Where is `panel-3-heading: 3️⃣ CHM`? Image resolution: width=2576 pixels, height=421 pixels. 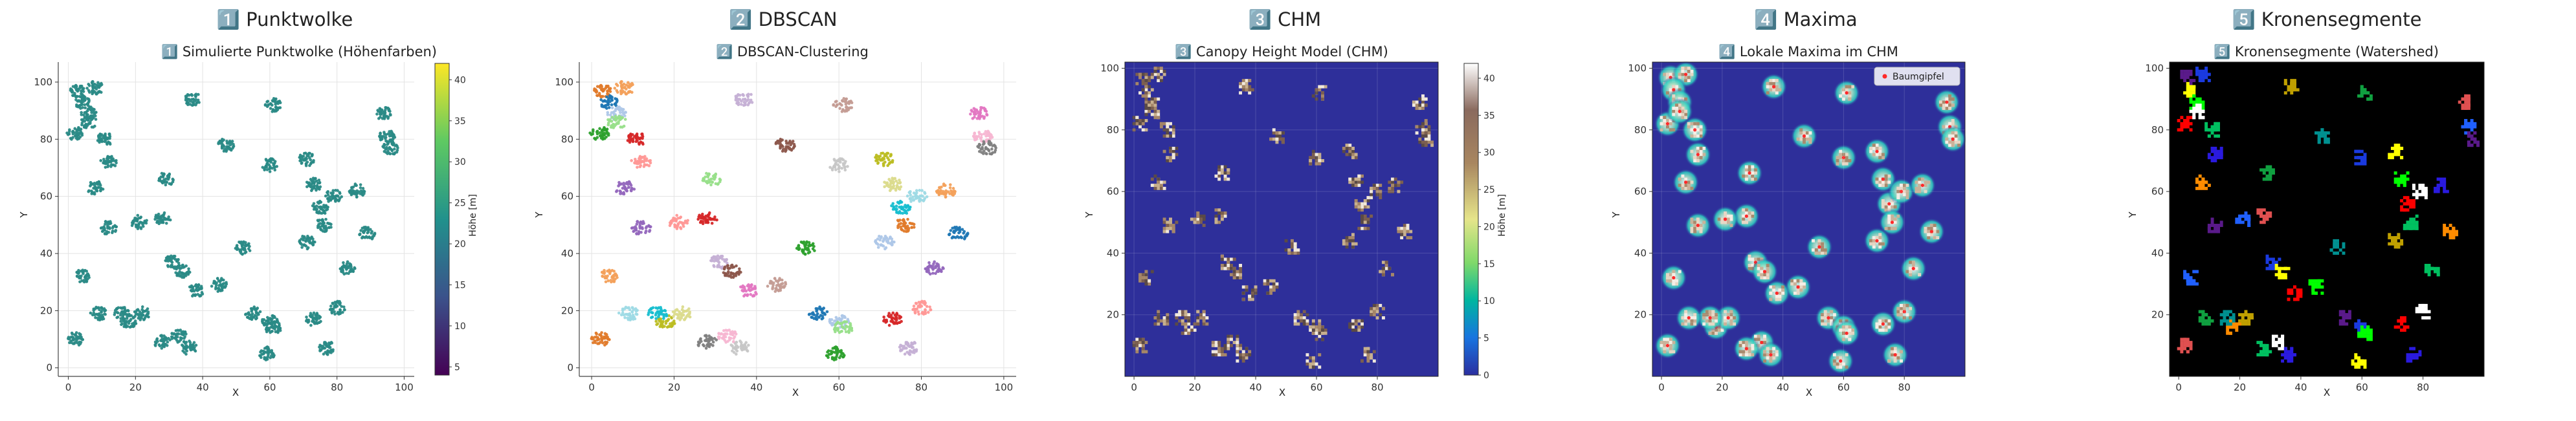 panel-3-heading: 3️⃣ CHM is located at coordinates (1285, 19).